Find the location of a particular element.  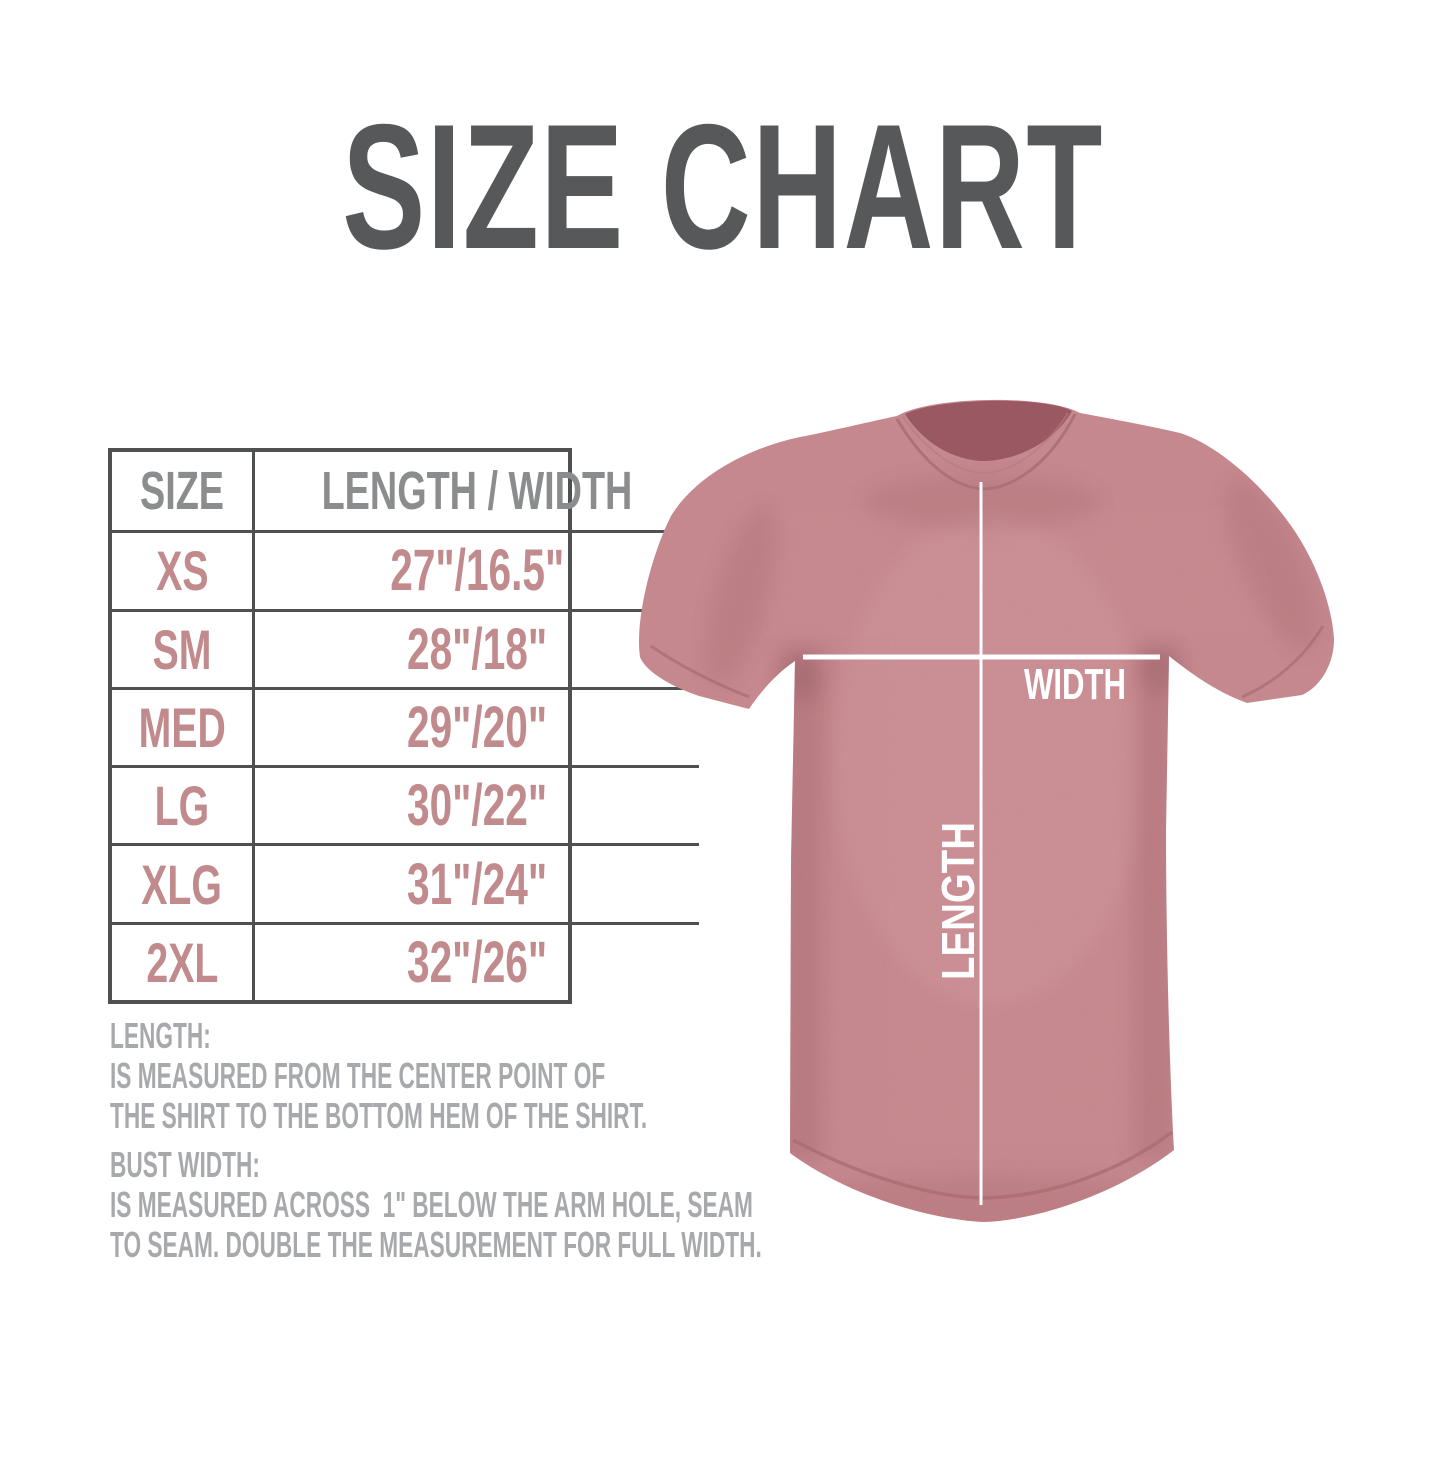

table-row-xs-measurement: 27"/16.5" is located at coordinates (475, 569).